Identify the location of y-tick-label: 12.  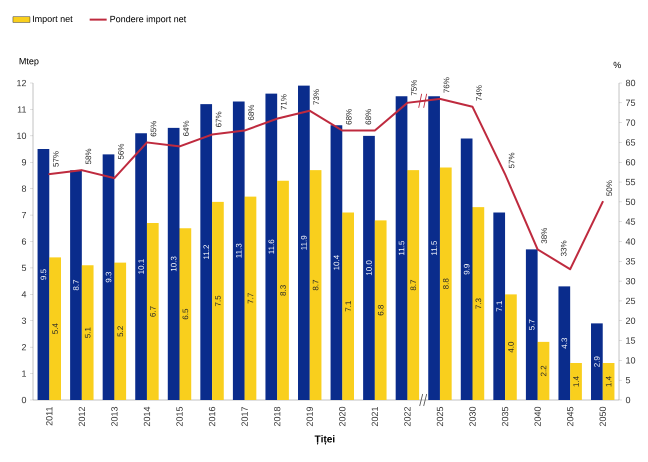
(21, 83).